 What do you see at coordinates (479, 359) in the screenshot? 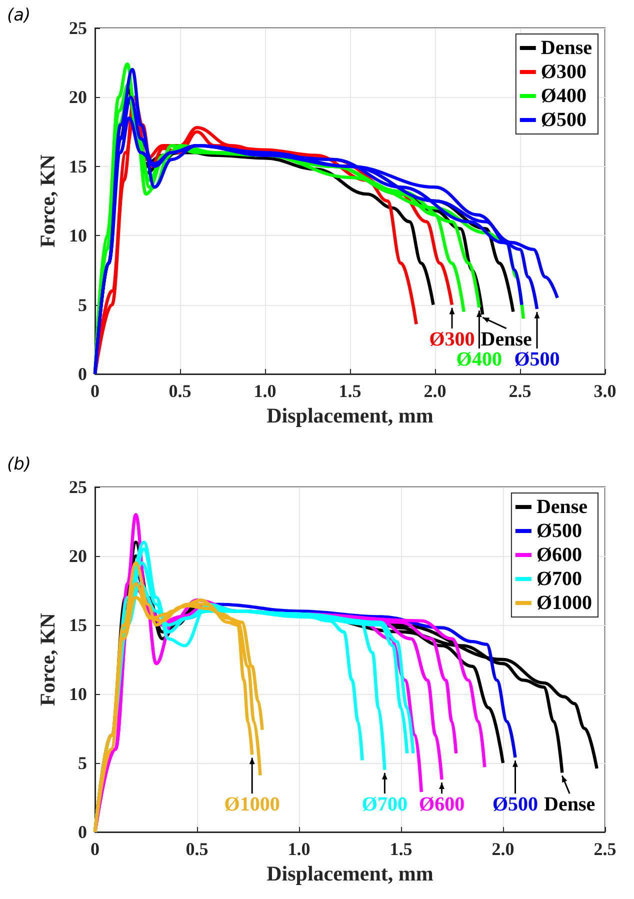
I see `annotation: Ø400` at bounding box center [479, 359].